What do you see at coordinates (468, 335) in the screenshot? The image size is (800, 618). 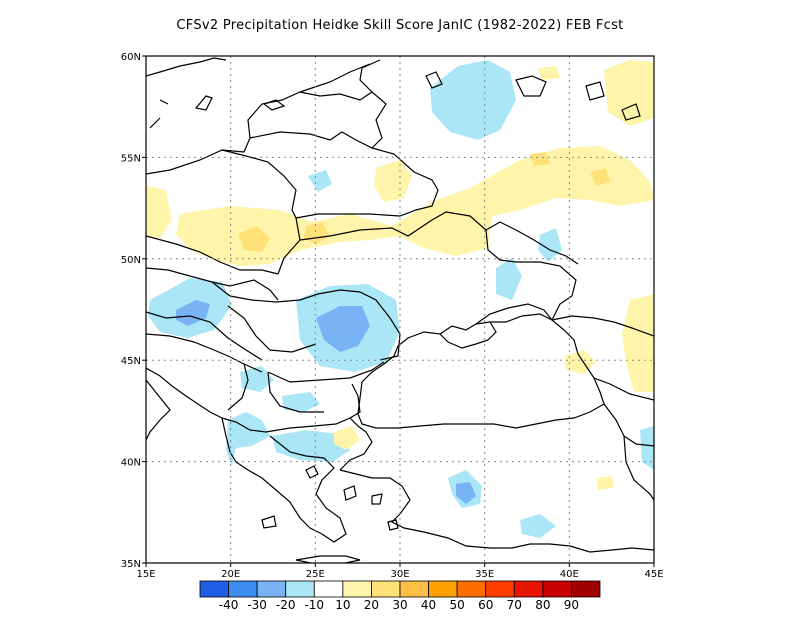 I see `crimea-coast` at bounding box center [468, 335].